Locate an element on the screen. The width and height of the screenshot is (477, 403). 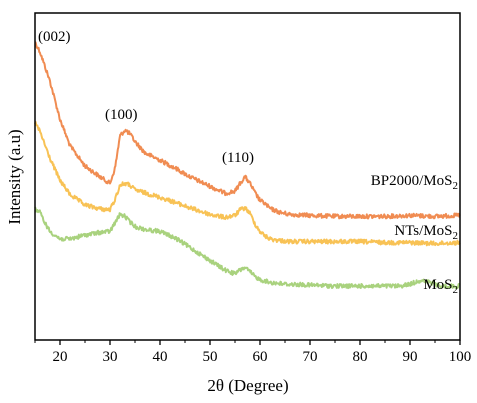
x-tick-label-70: 70 is located at coordinates (310, 357).